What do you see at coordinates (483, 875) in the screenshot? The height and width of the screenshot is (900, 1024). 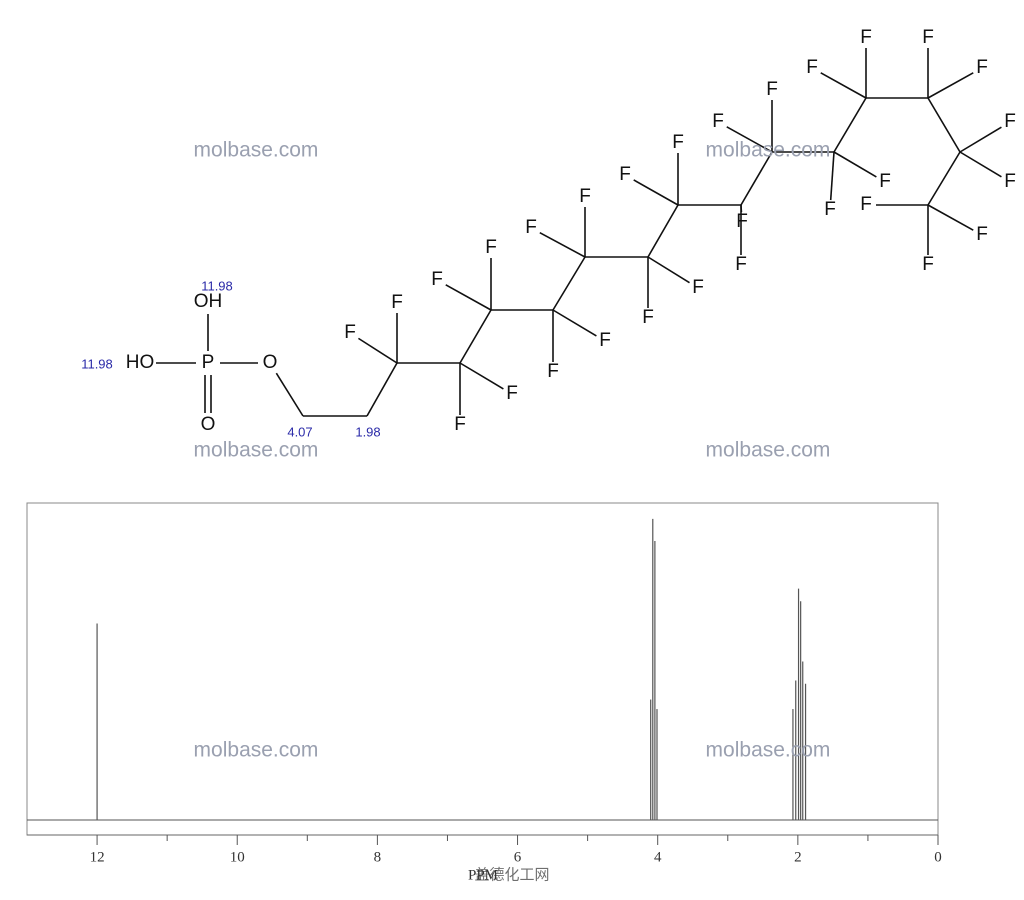 I see `x-axis-label: PPM` at bounding box center [483, 875].